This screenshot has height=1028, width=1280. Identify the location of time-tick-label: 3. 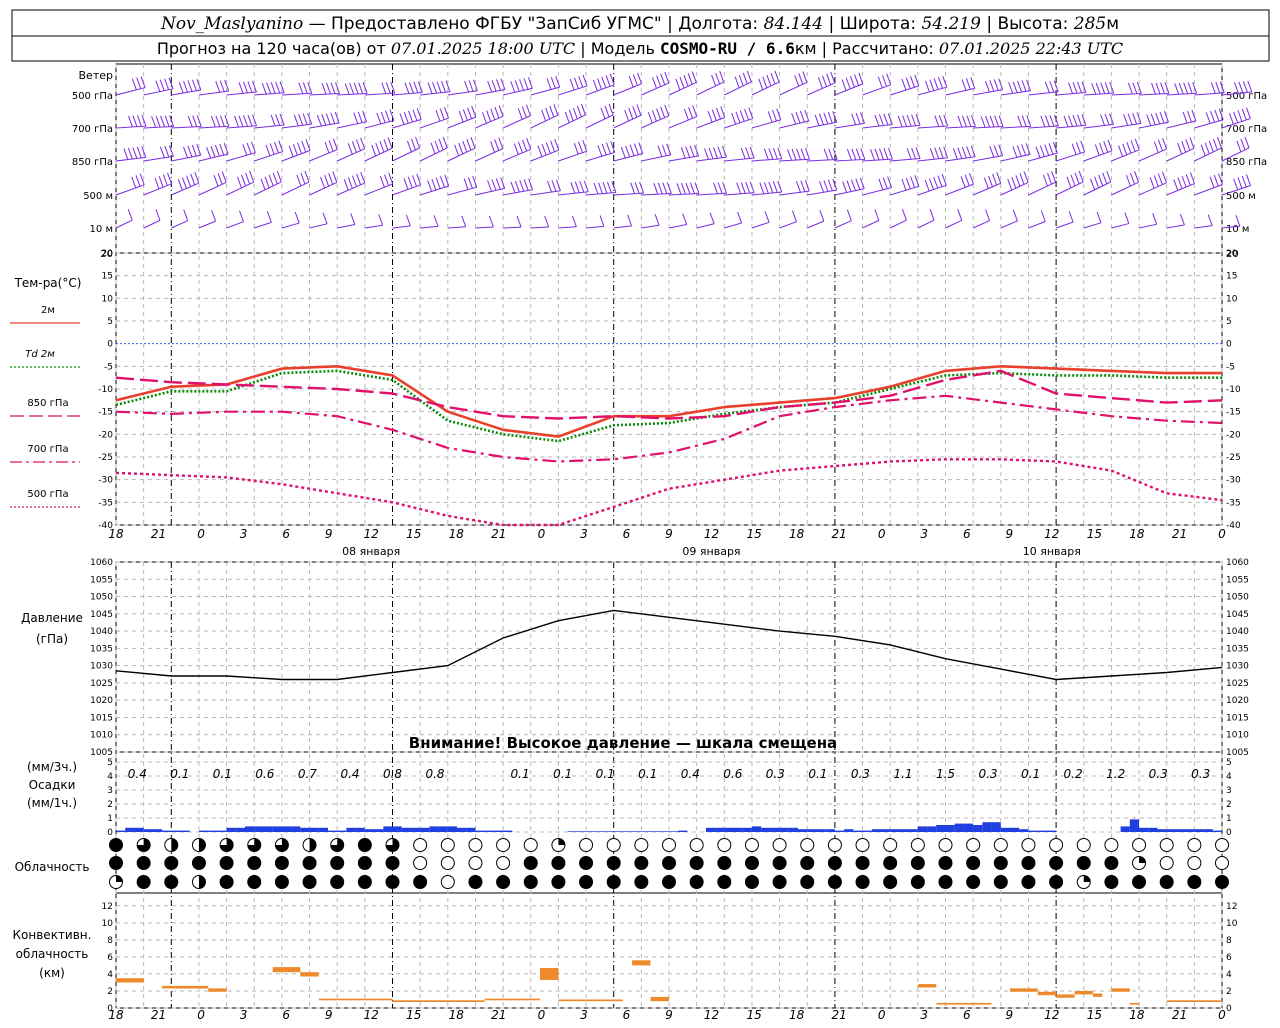
(244, 534).